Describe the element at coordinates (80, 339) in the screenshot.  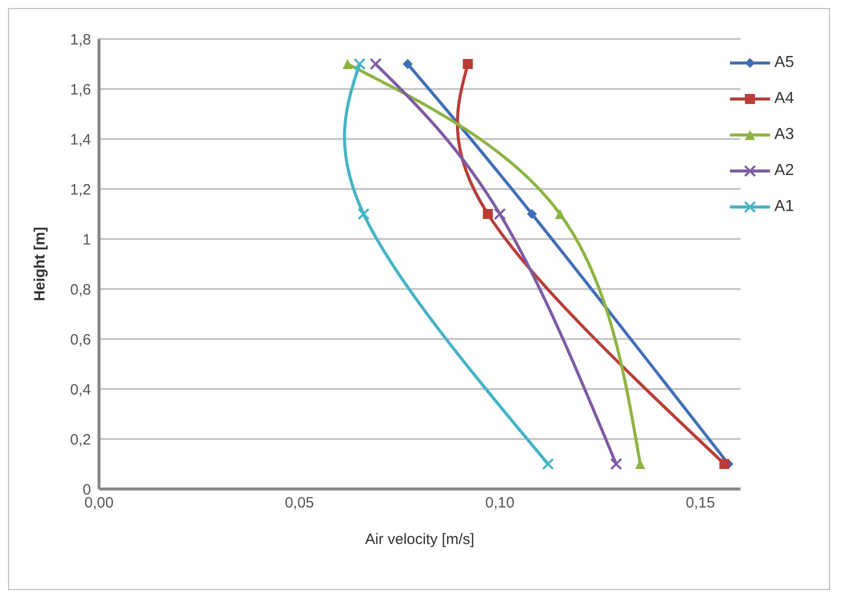
I see `y-tick-label: 0,6` at that location.